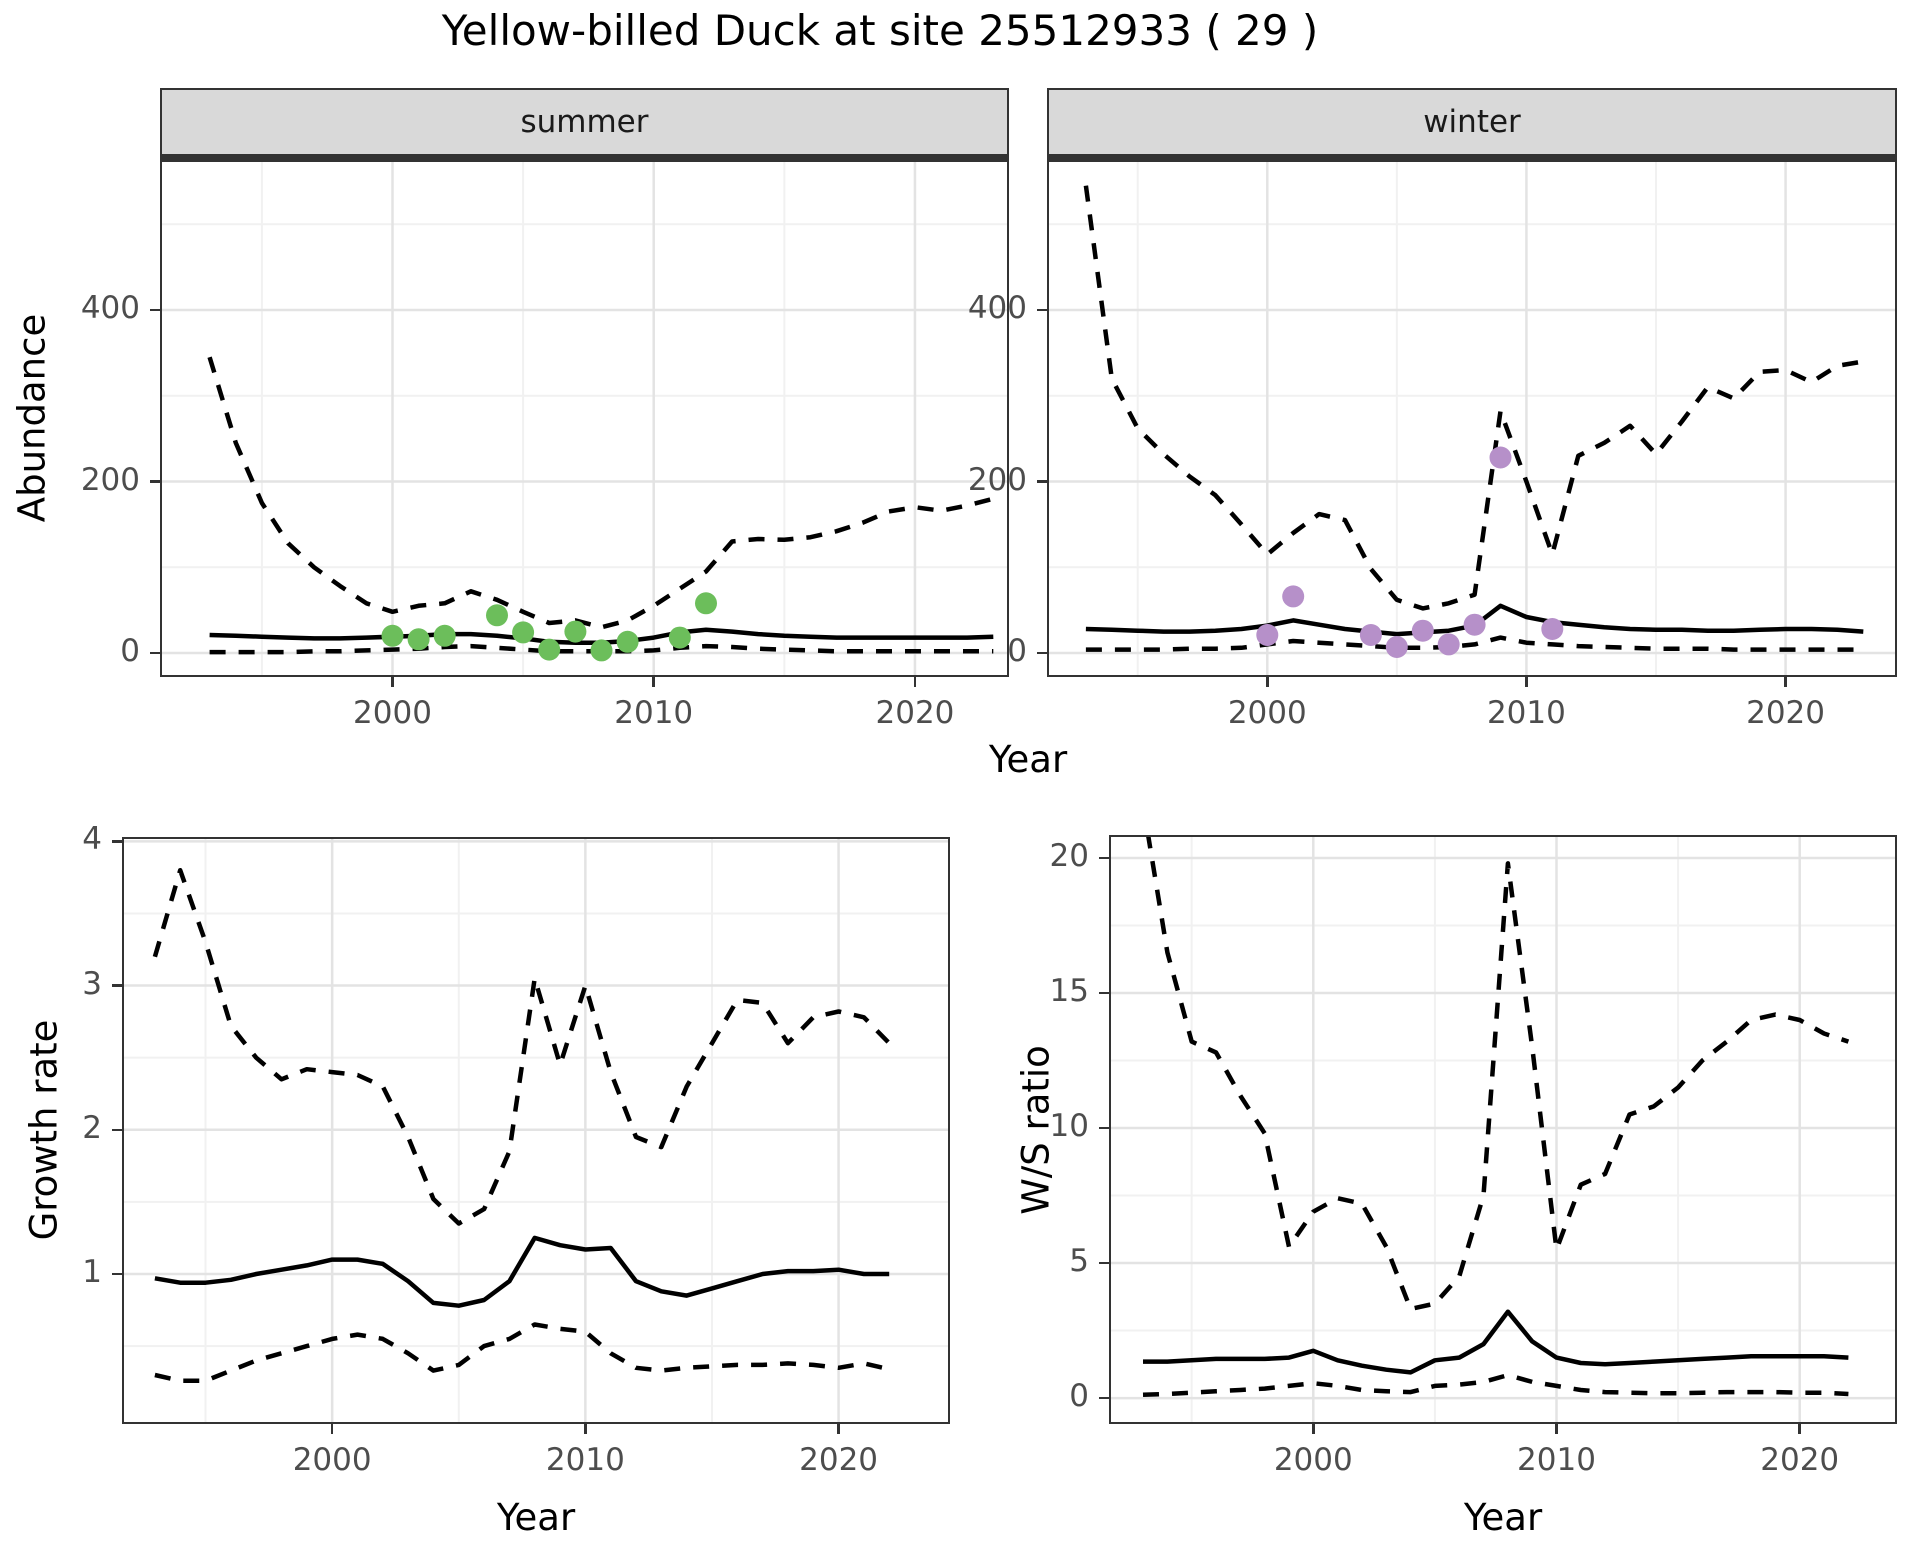 The image size is (1920, 1560). I want to click on abundance-winter-panel, so click(1472, 418).